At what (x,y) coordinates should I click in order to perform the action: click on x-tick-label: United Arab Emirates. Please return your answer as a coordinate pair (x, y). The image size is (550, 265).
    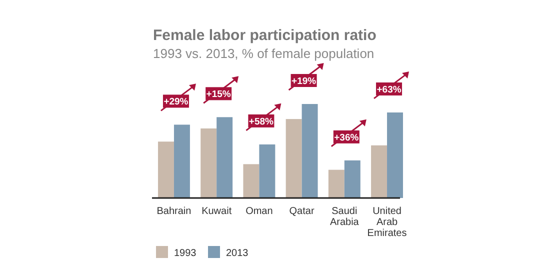
    Looking at the image, I should click on (387, 222).